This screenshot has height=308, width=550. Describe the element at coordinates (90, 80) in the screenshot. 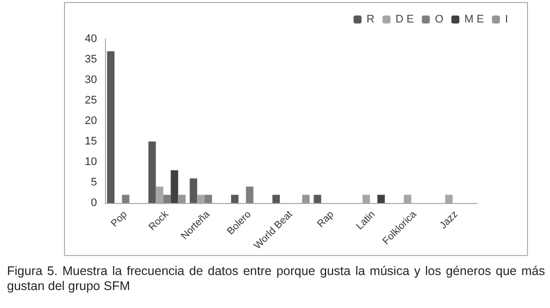

I see `y-tick-label: 30` at that location.